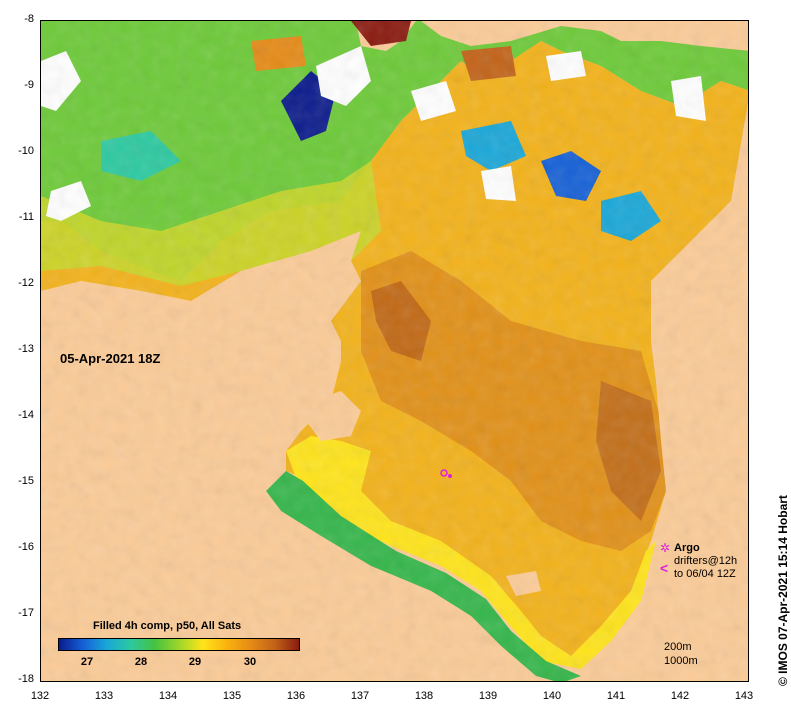  I want to click on colorbar-tick-29: 29, so click(195, 662).